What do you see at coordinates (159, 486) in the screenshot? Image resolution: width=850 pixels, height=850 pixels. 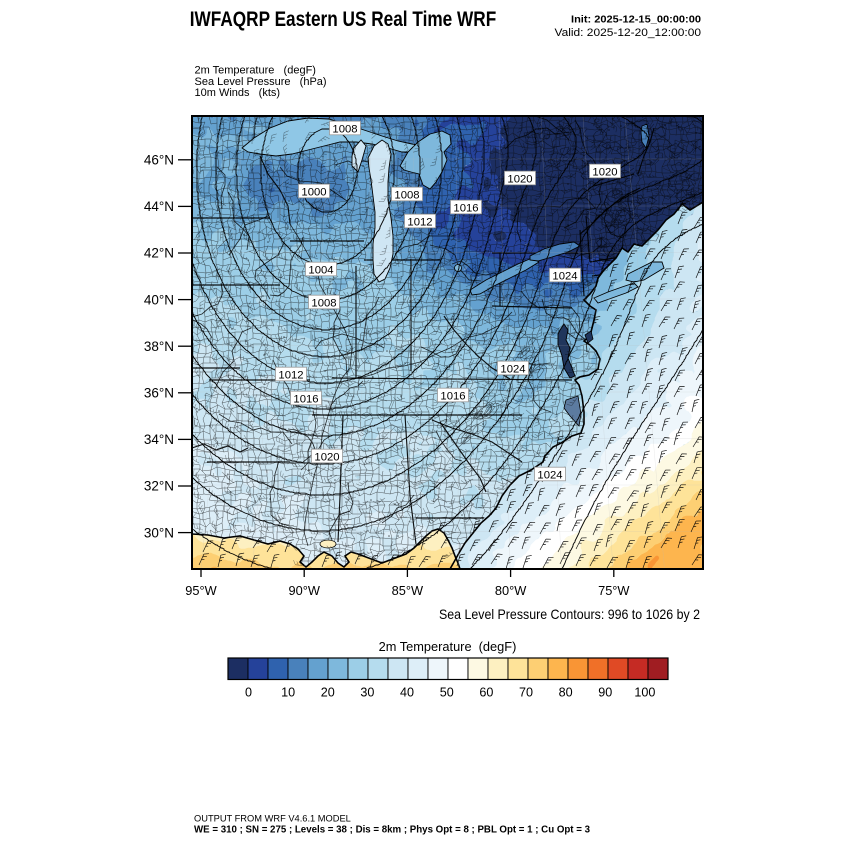 I see `svg-text: 32°N` at bounding box center [159, 486].